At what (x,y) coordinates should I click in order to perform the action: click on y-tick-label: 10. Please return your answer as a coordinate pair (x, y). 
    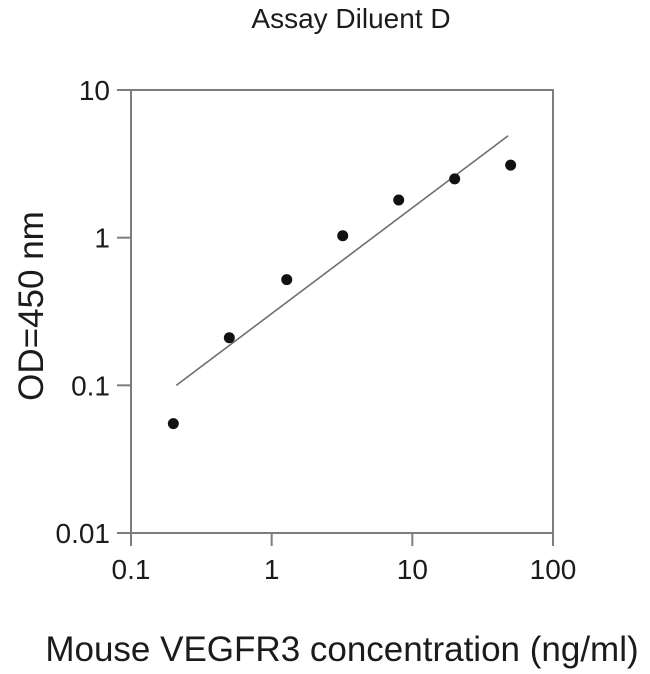
    Looking at the image, I should click on (94, 90).